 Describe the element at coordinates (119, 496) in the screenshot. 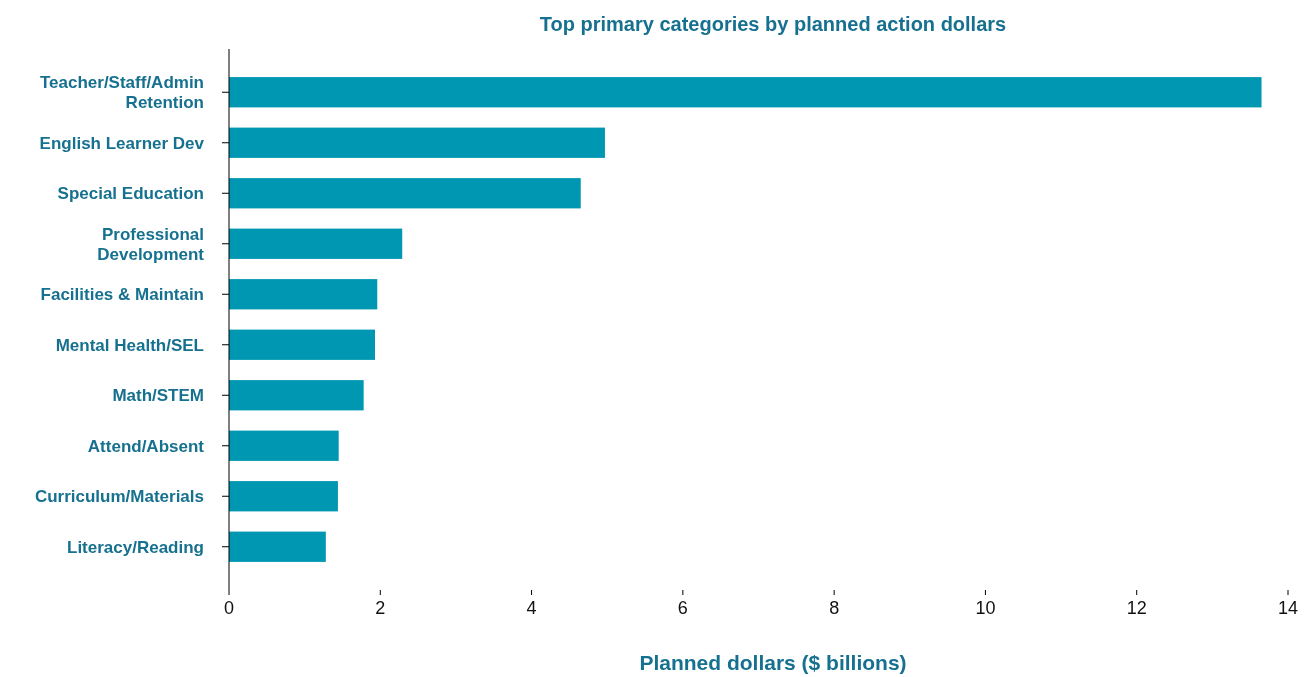

I see `y-tick-label: Curriculum/Materials` at that location.